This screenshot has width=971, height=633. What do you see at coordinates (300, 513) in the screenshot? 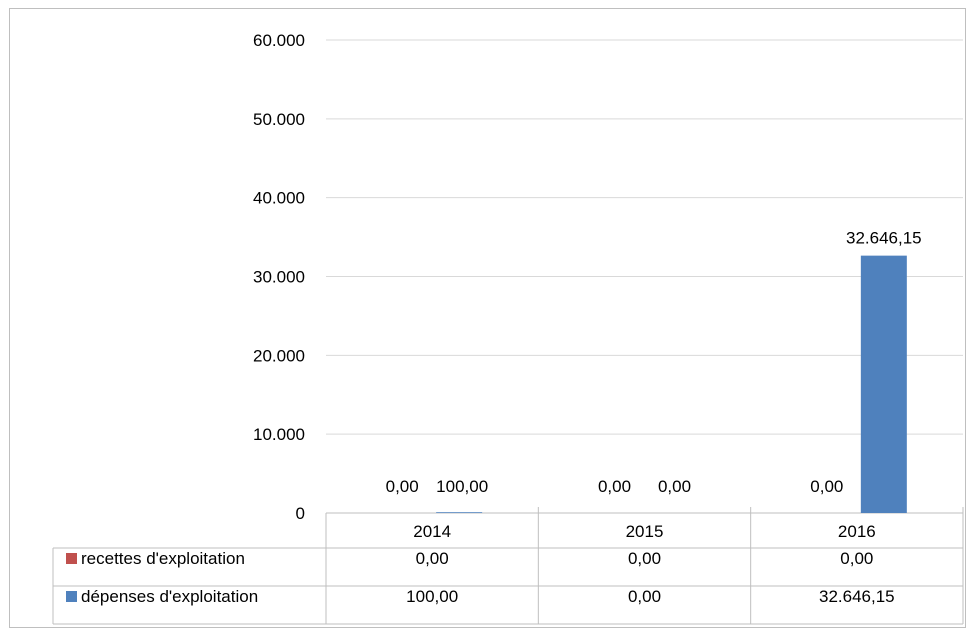
I see `y-tick-label: 0` at bounding box center [300, 513].